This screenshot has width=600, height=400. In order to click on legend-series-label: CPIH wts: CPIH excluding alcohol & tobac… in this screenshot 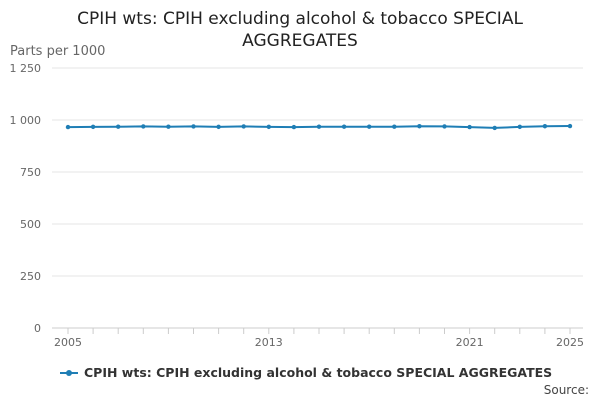, I will do `click(318, 372)`.